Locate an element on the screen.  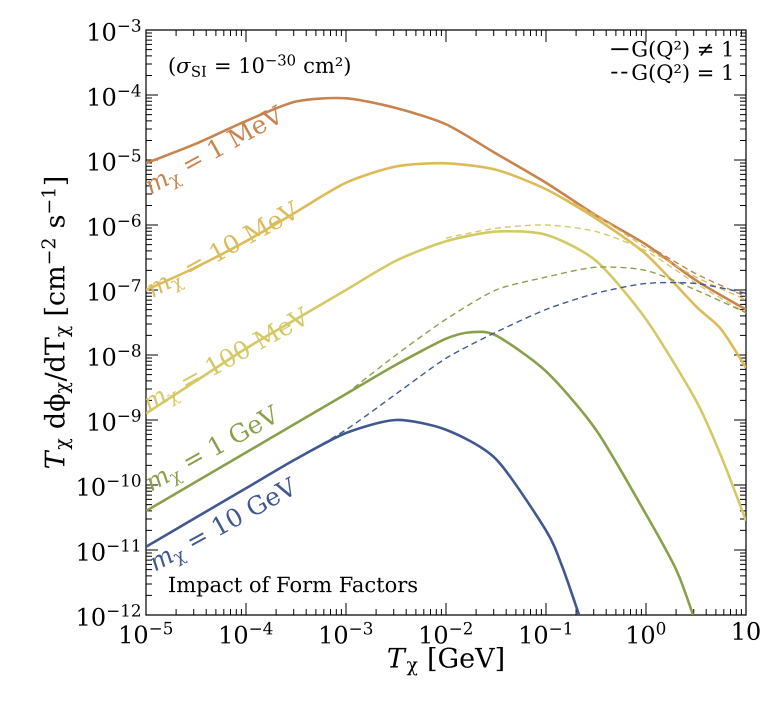
x-tick-label: 10$^{−1}$ is located at coordinates (546, 633).